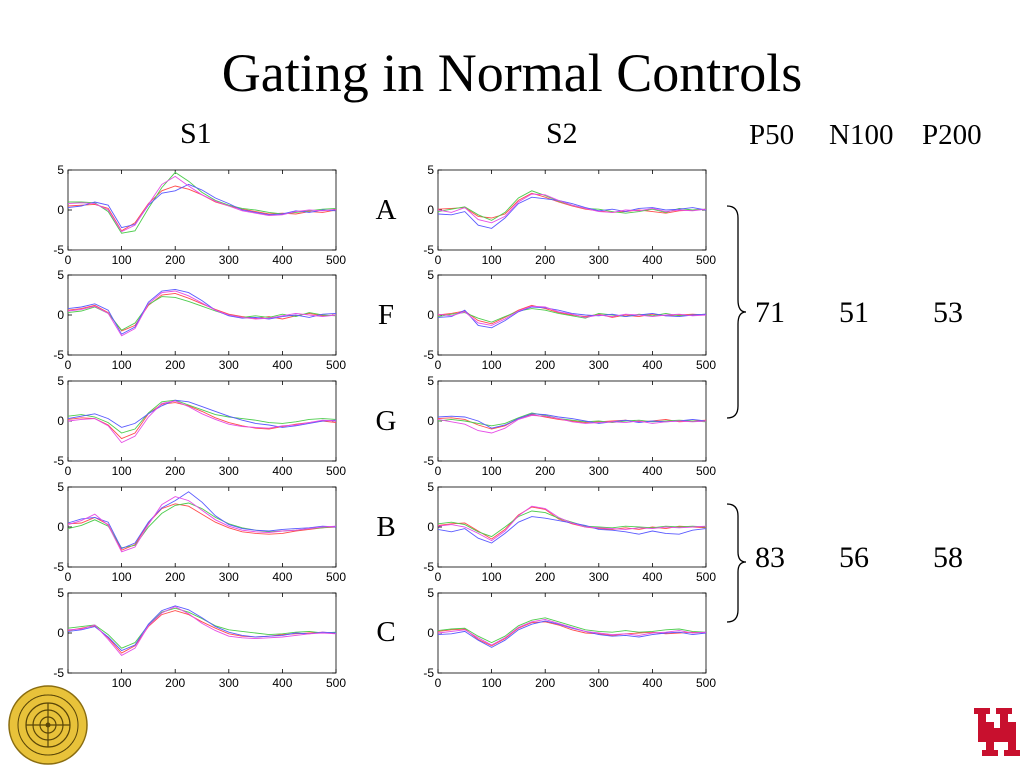 This screenshot has height=768, width=1024. I want to click on erp-panel-a-s1: 50-50 100 200 300 400 500, so click(199, 215).